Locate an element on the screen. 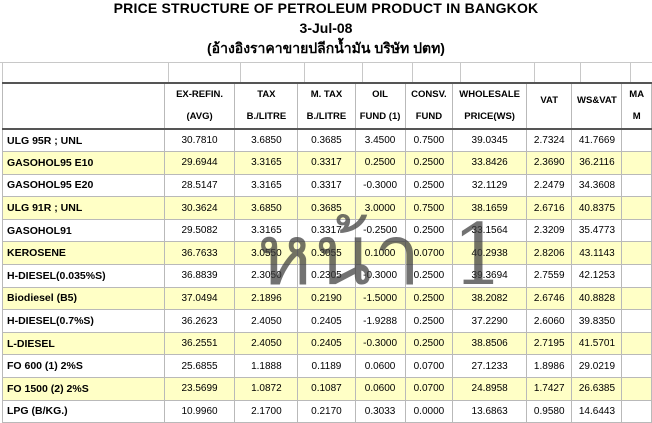 The width and height of the screenshot is (652, 423). value-cell: 1.7427 is located at coordinates (549, 389).